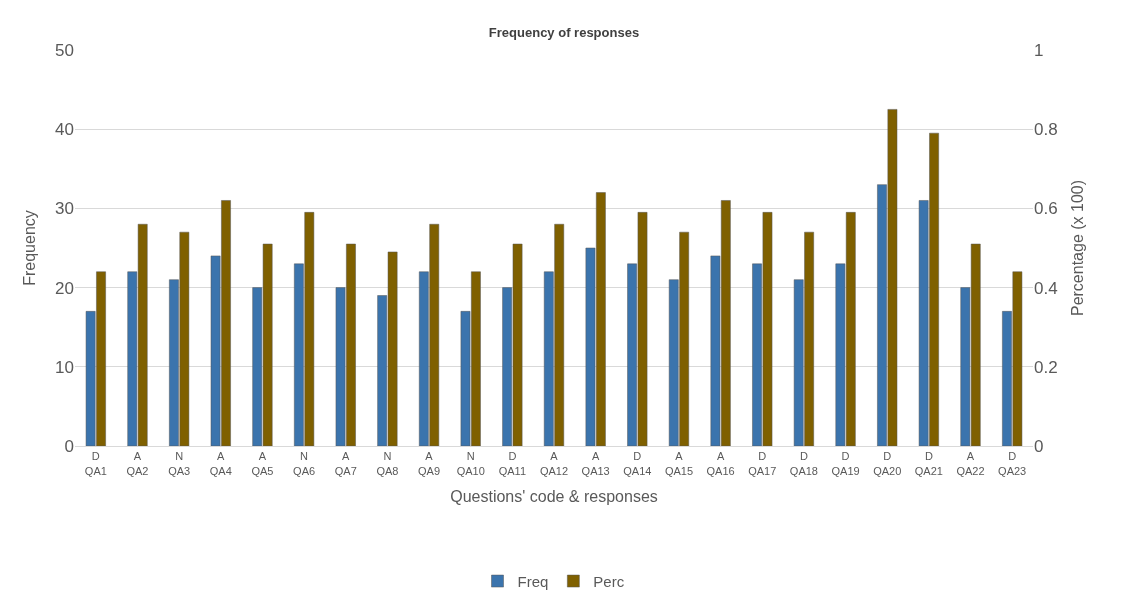  Describe the element at coordinates (429, 463) in the screenshot. I see `x-tick-label: A QA9` at that location.